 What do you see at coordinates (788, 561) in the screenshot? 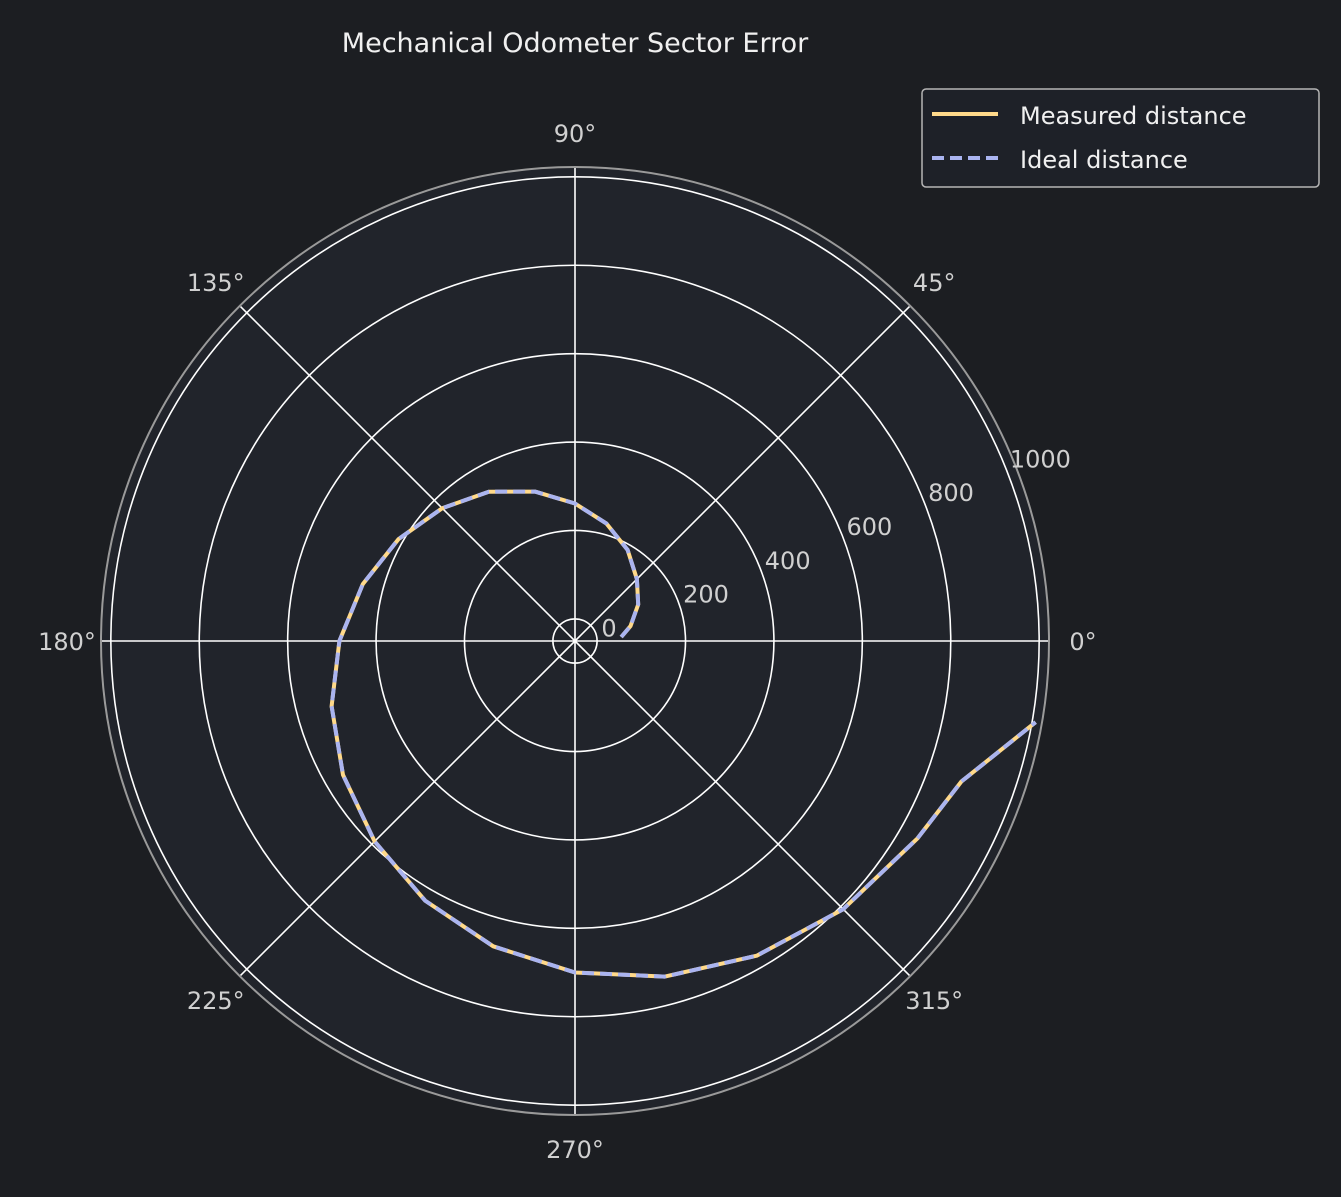
I see `r-tick-label-2: 400` at bounding box center [788, 561].